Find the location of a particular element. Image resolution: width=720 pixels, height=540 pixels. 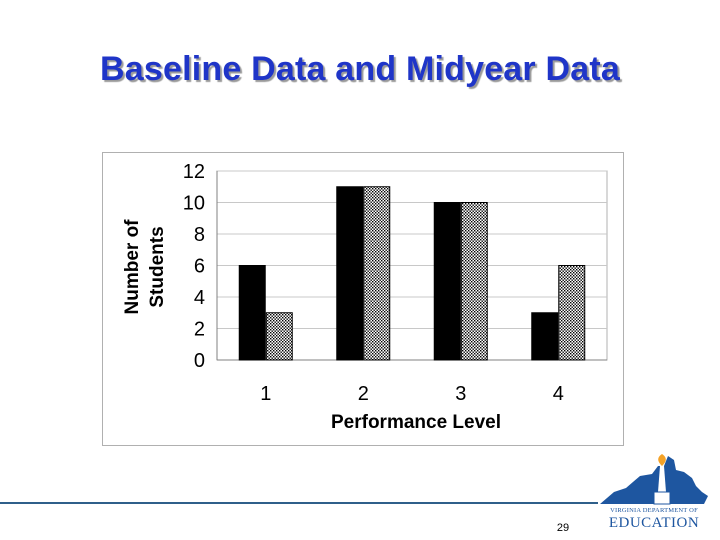

y-tick-label-6: 6 is located at coordinates (199, 267).